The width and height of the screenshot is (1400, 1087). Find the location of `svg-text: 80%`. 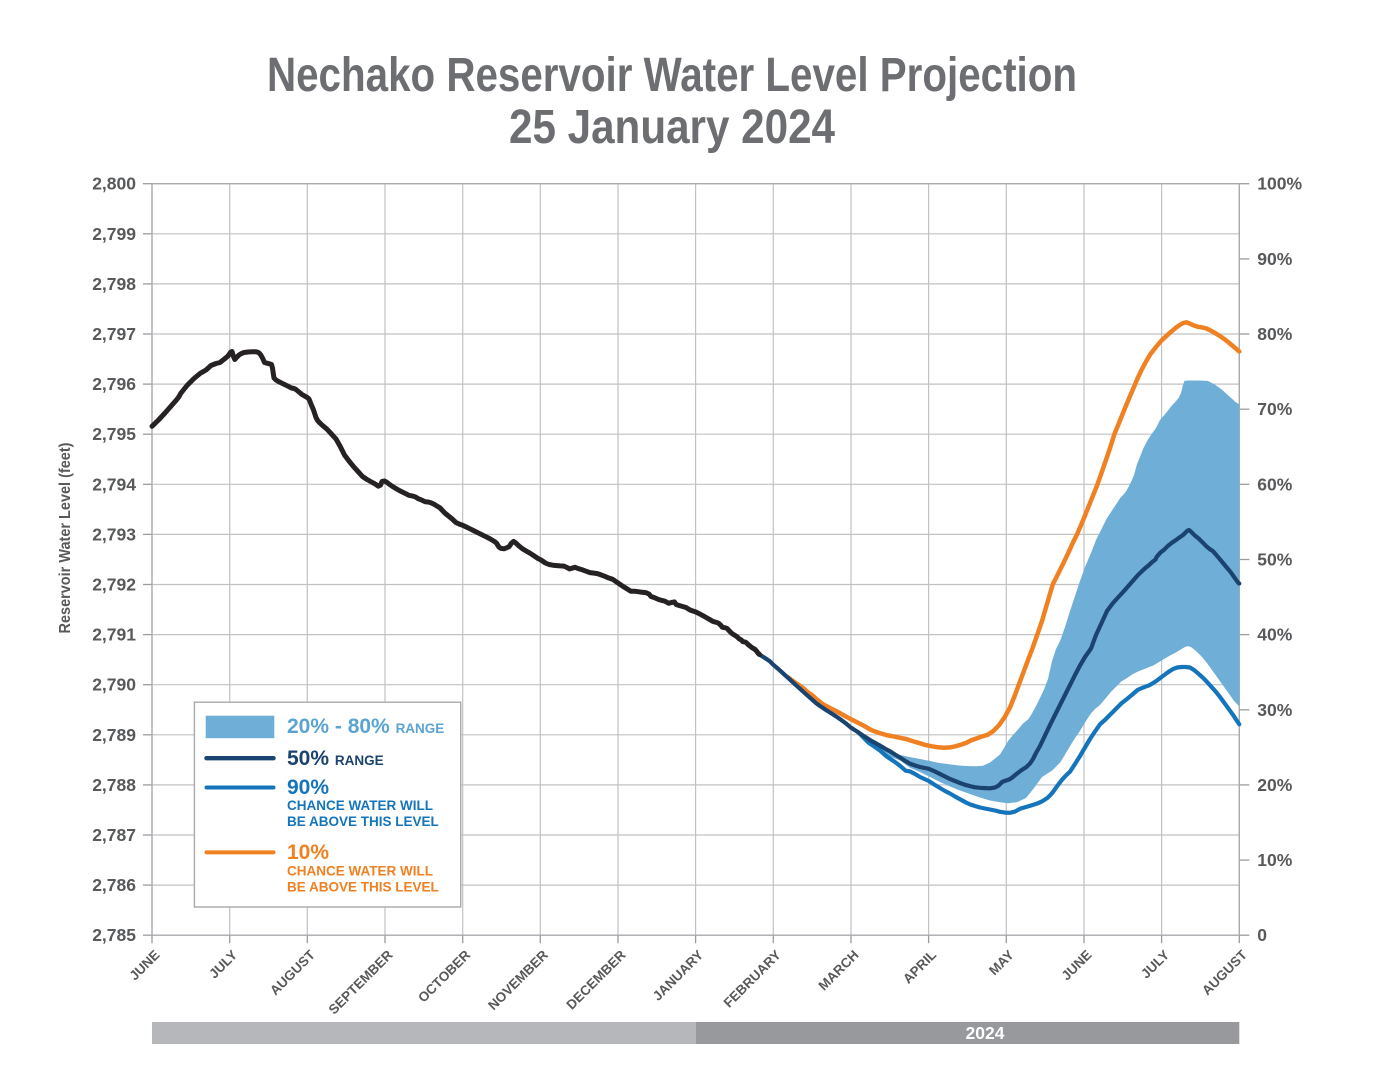

svg-text: 80% is located at coordinates (1274, 334).